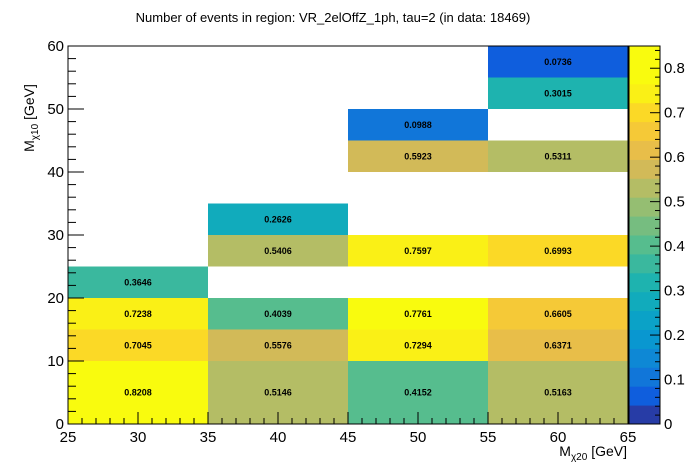  I want to click on y-tick-label: 50, so click(55, 109).